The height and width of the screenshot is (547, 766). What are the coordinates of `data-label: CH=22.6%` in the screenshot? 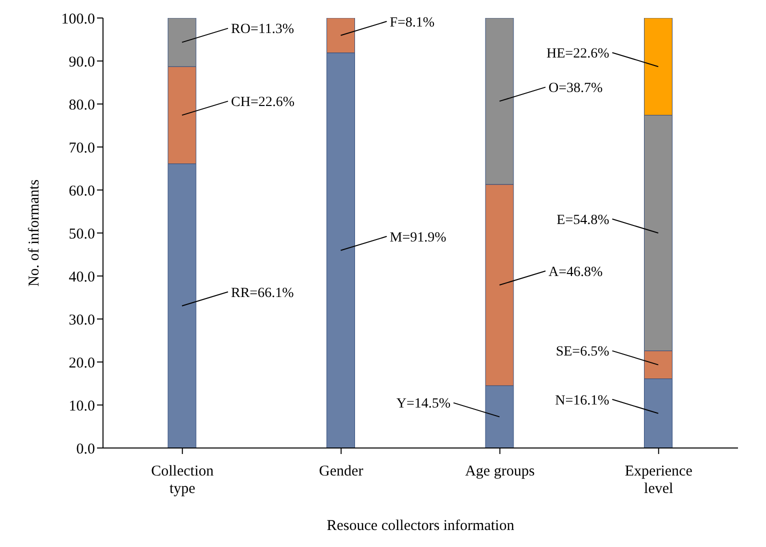 It's located at (263, 102).